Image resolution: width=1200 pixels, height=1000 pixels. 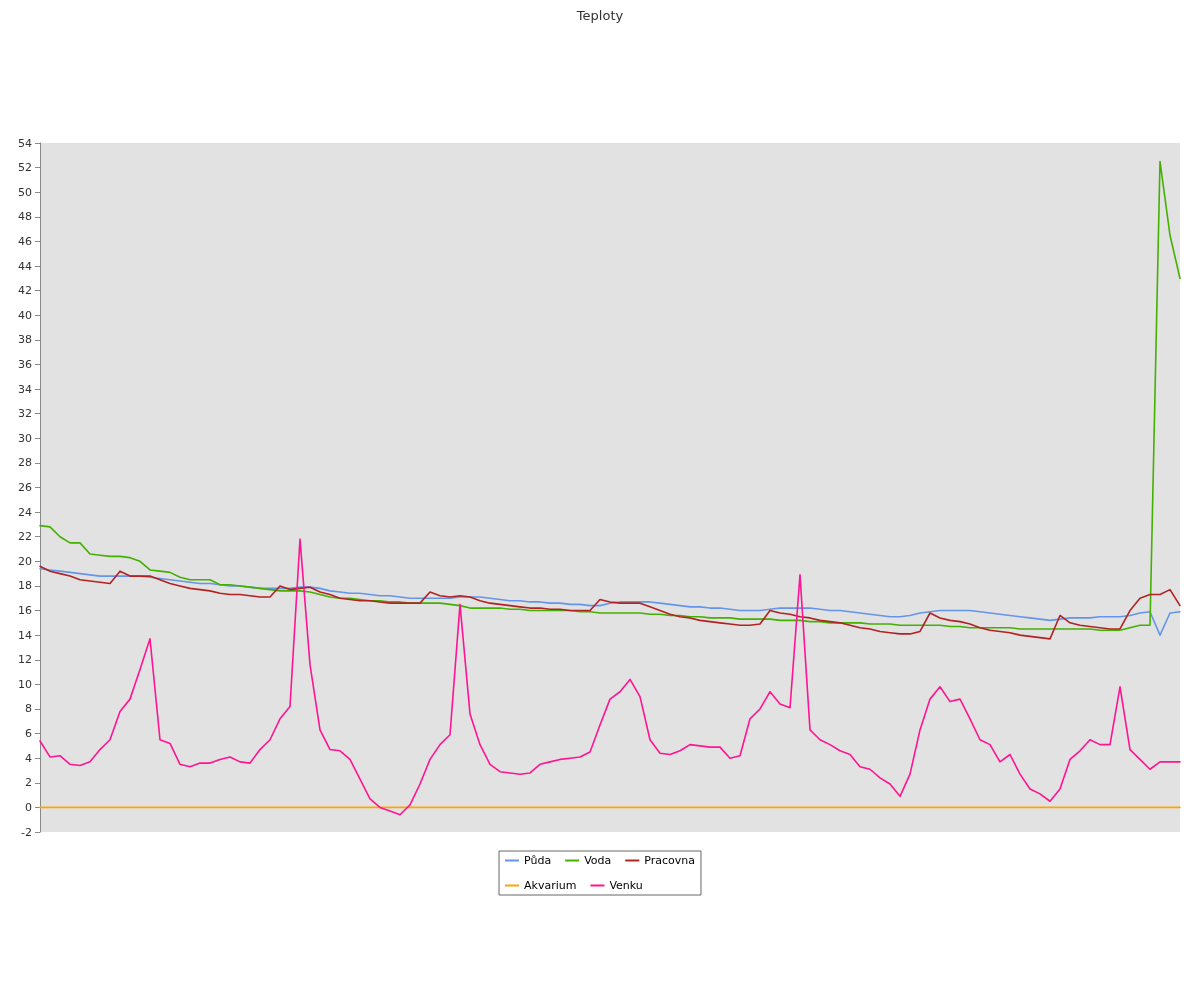 I want to click on y-tick-label: 10, so click(x=25, y=684).